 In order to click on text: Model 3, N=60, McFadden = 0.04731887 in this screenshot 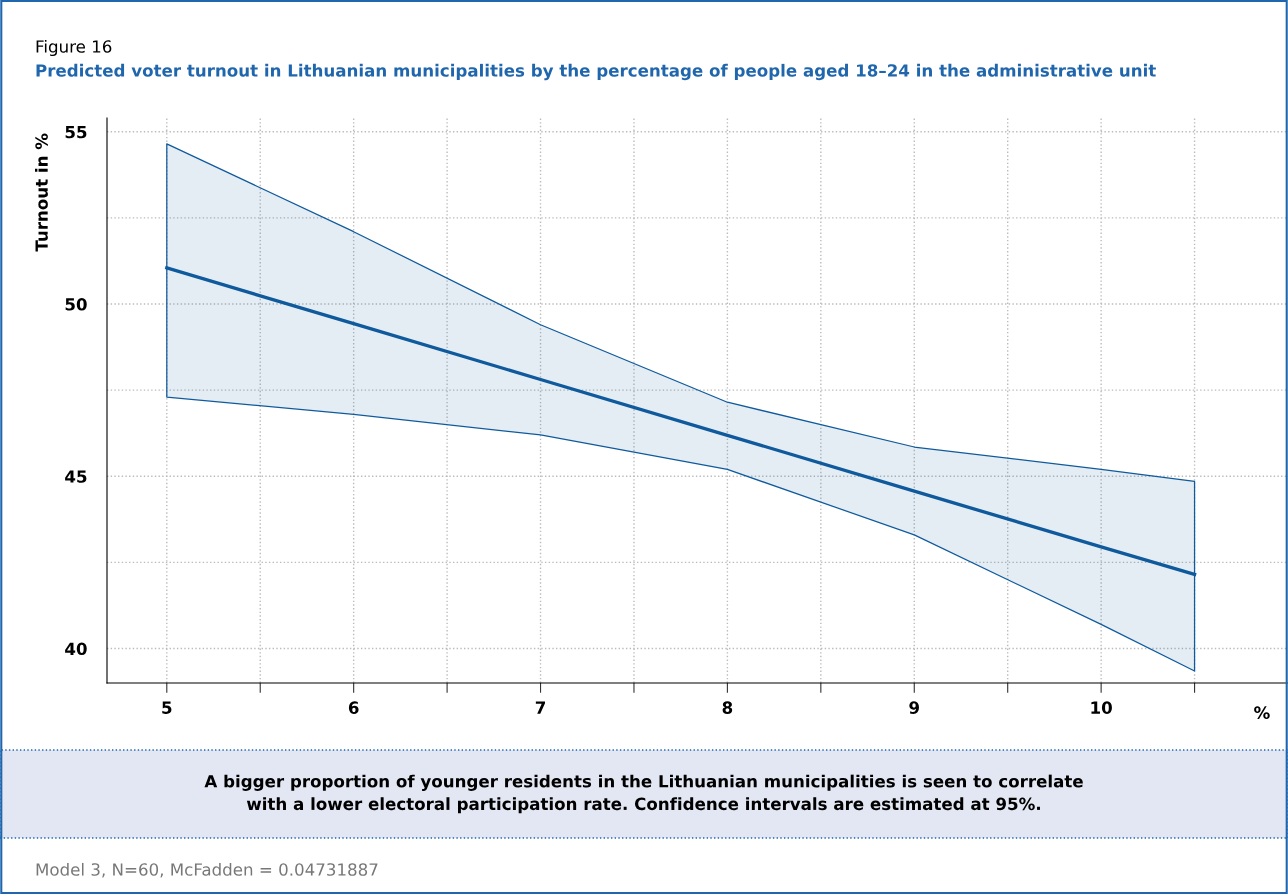, I will do `click(207, 870)`.